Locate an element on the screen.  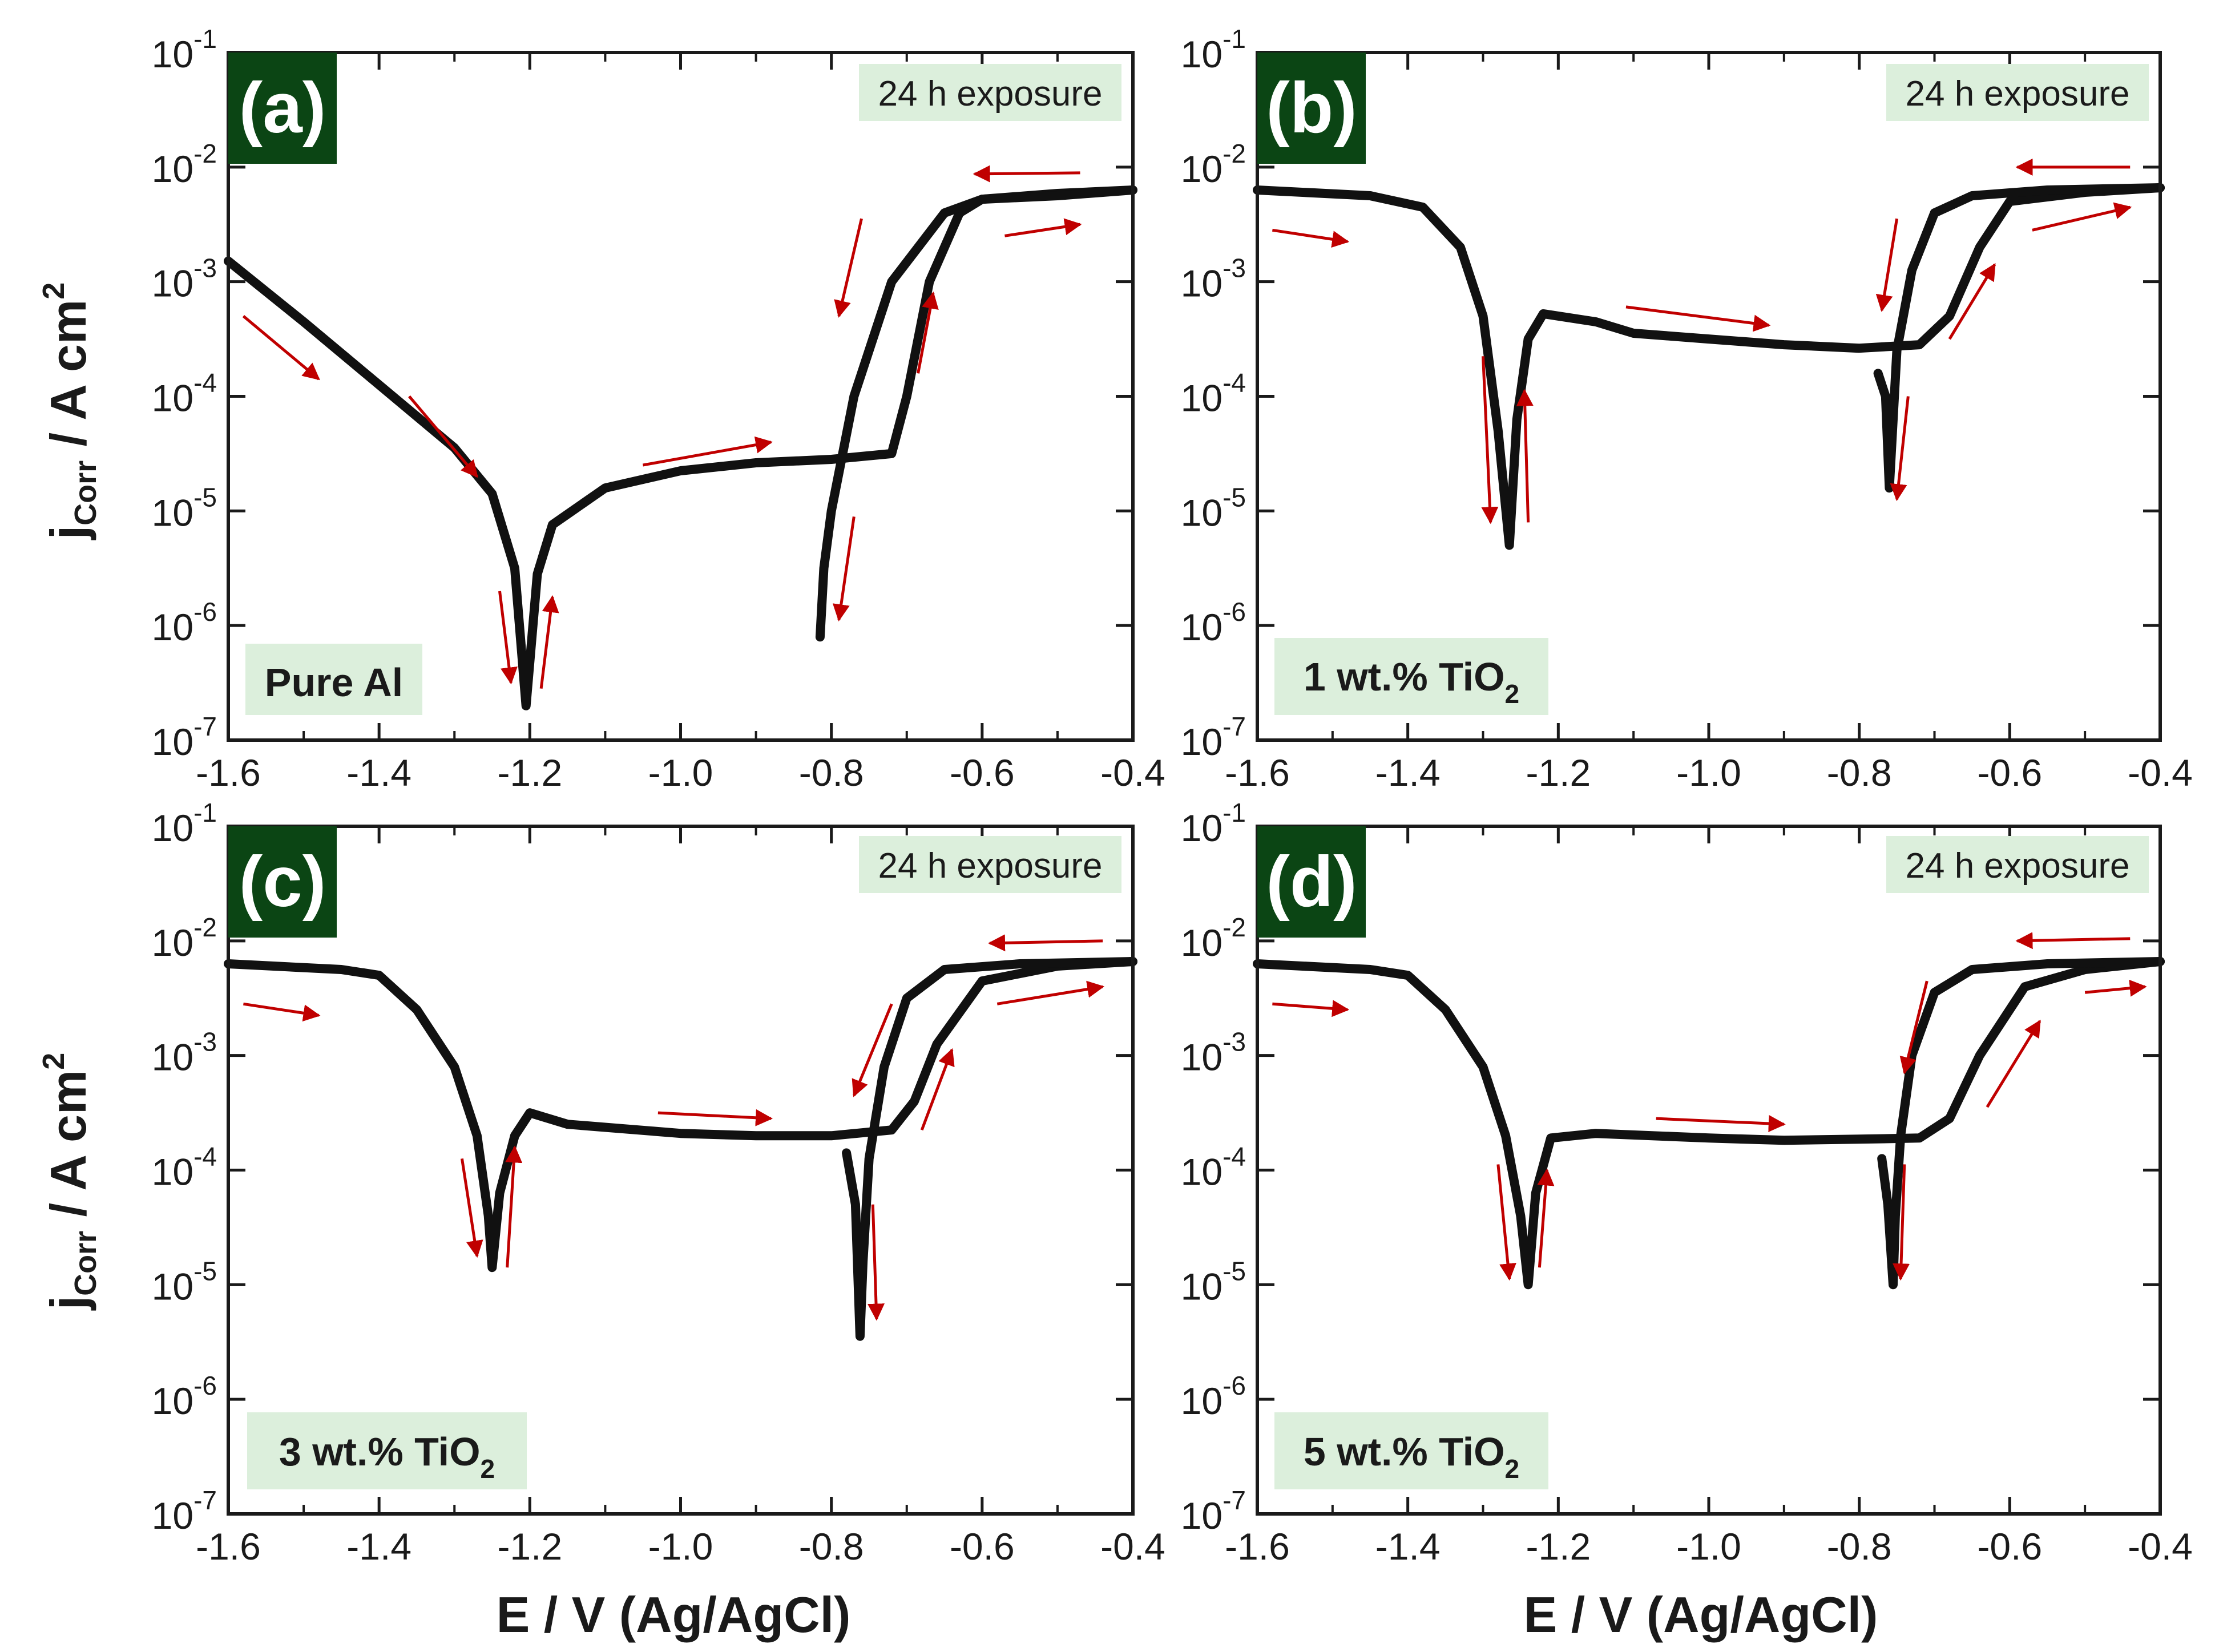
svg-text: jCorr / A cm2 is located at coordinates (70, 1182).